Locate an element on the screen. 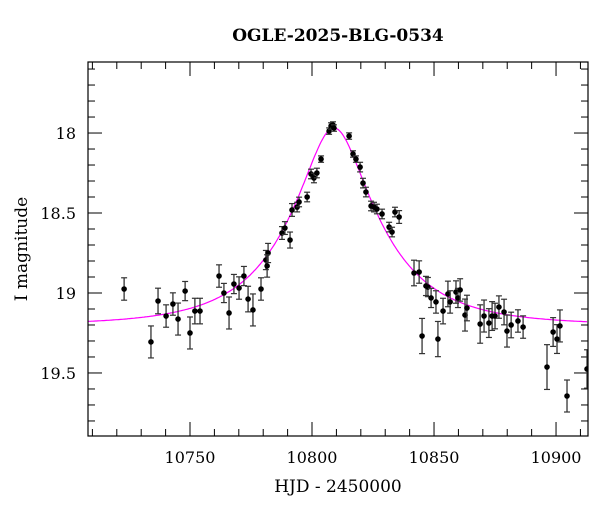  x-axis-label: HJD - 2450000 is located at coordinates (338, 487).